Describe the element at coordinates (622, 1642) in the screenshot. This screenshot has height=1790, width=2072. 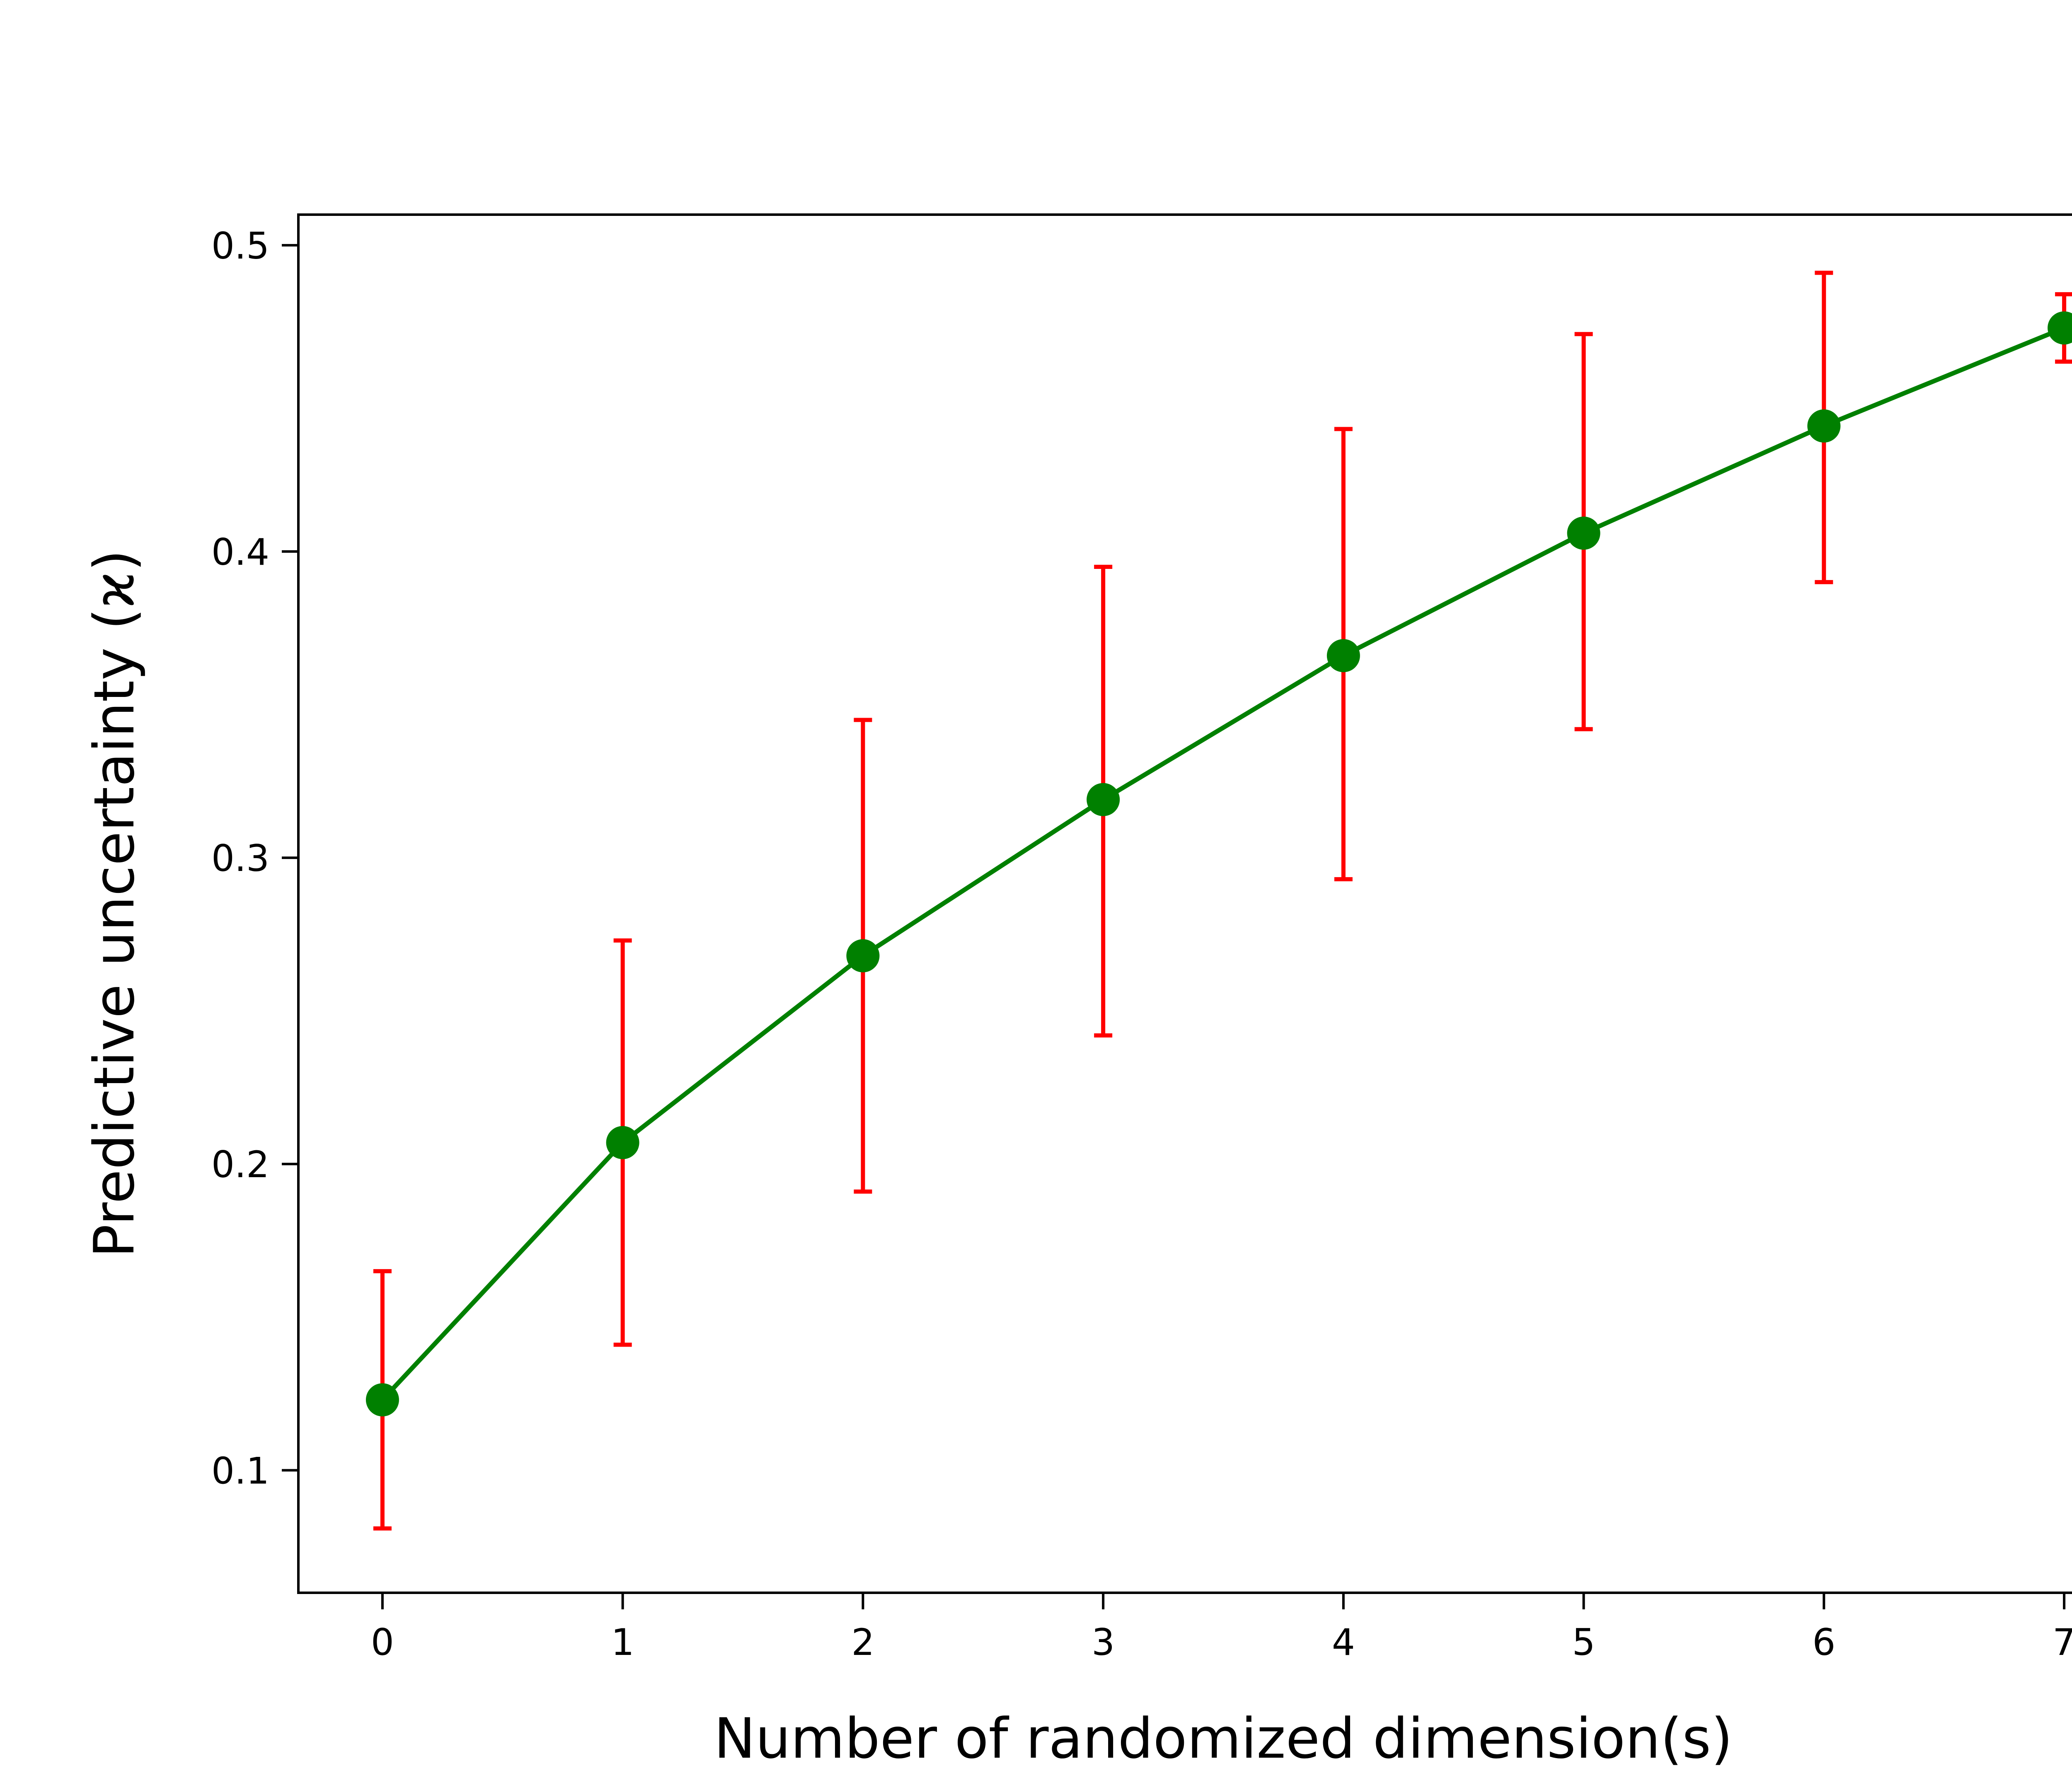
I see `x-tick-label: 1` at that location.